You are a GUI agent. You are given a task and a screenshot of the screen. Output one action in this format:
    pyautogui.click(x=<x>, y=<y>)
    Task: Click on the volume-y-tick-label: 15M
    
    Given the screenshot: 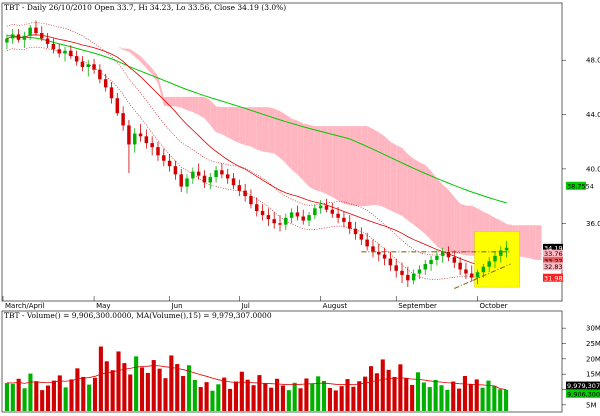 What is the action you would take?
    pyautogui.click(x=593, y=375)
    